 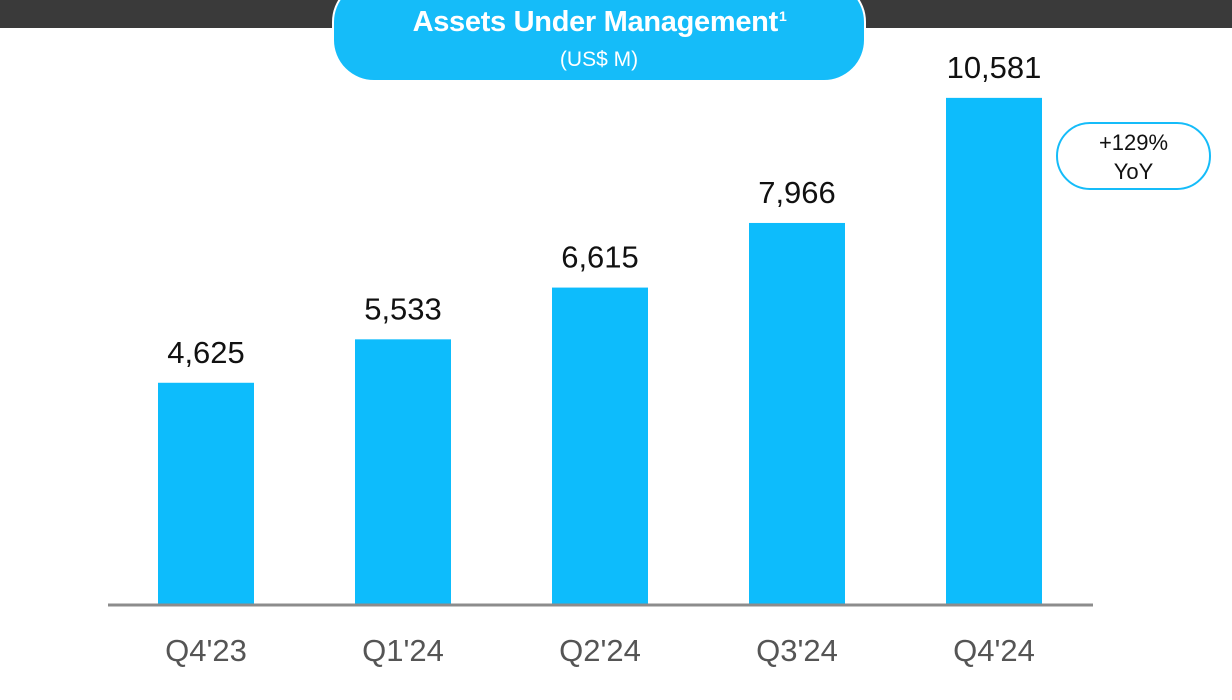 What do you see at coordinates (206, 352) in the screenshot?
I see `bar-value-label: 4,625` at bounding box center [206, 352].